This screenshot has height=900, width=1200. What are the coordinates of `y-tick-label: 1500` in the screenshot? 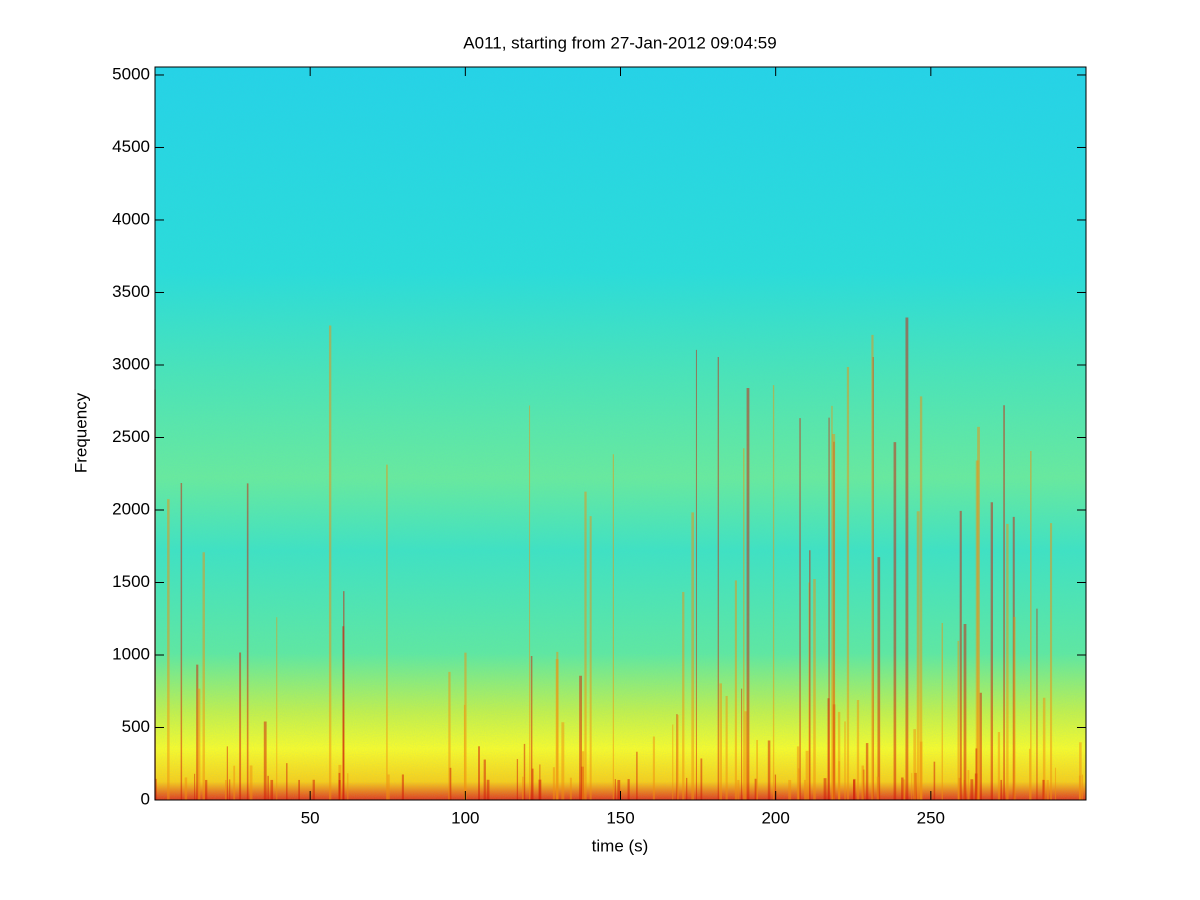 It's located at (131, 581).